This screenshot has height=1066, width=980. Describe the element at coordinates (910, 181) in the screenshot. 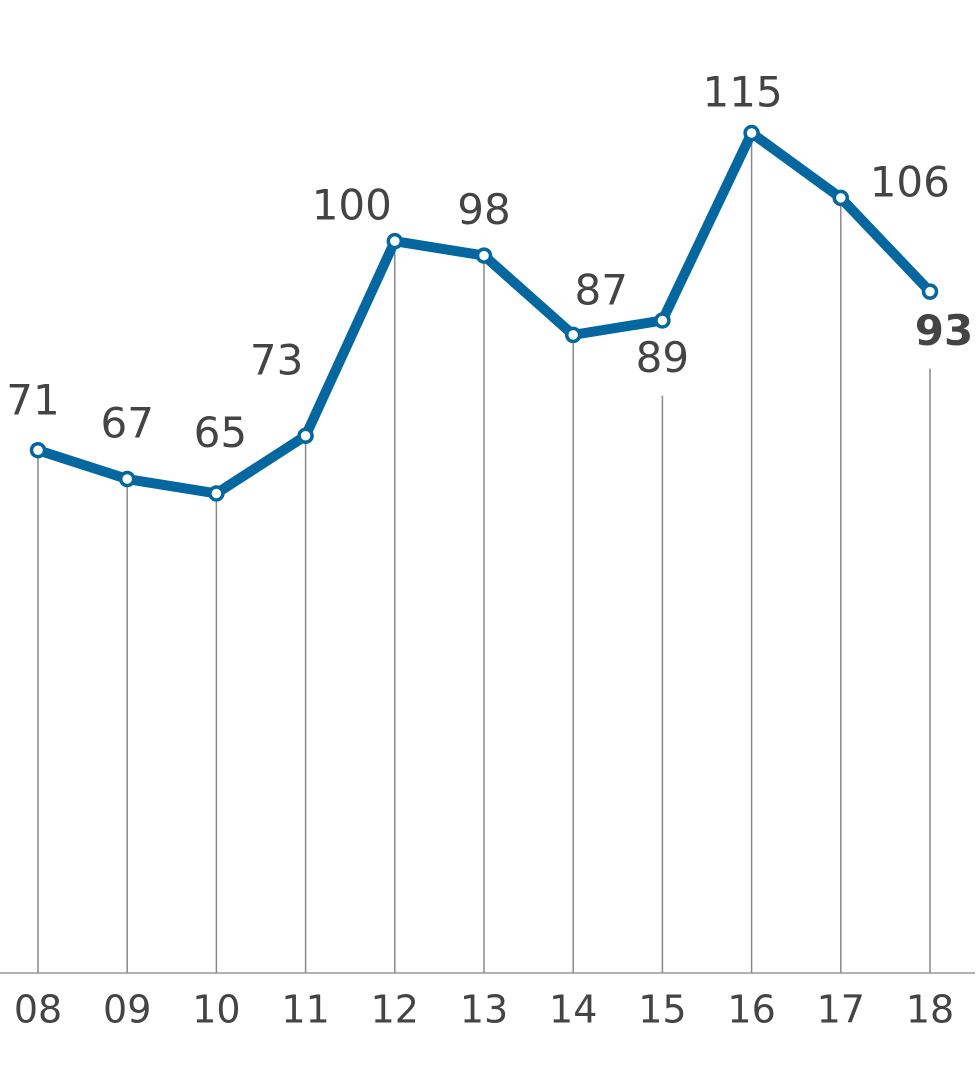

I see `value-label: 106` at that location.